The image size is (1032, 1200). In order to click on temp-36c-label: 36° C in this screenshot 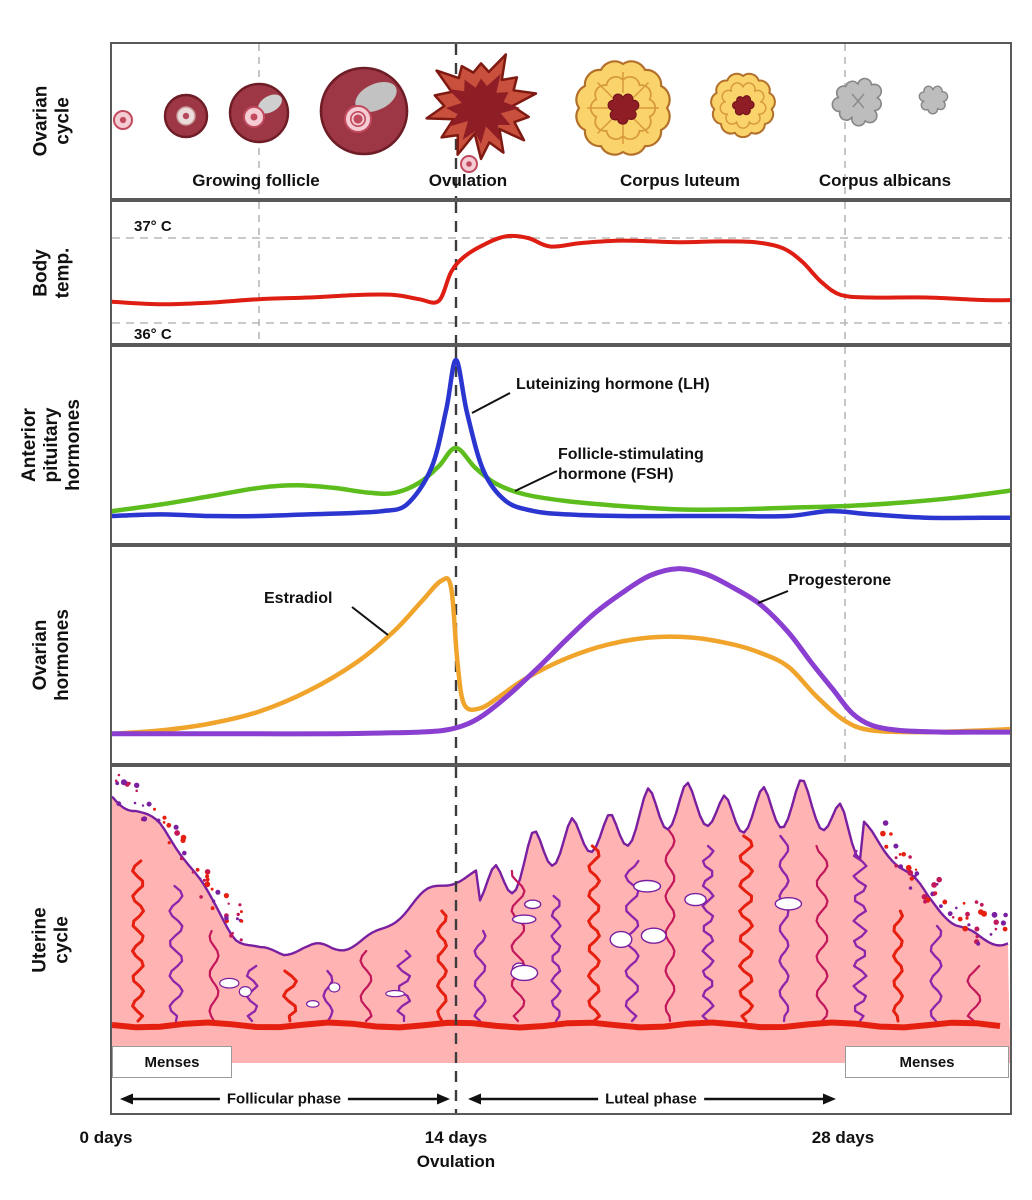, I will do `click(153, 334)`.